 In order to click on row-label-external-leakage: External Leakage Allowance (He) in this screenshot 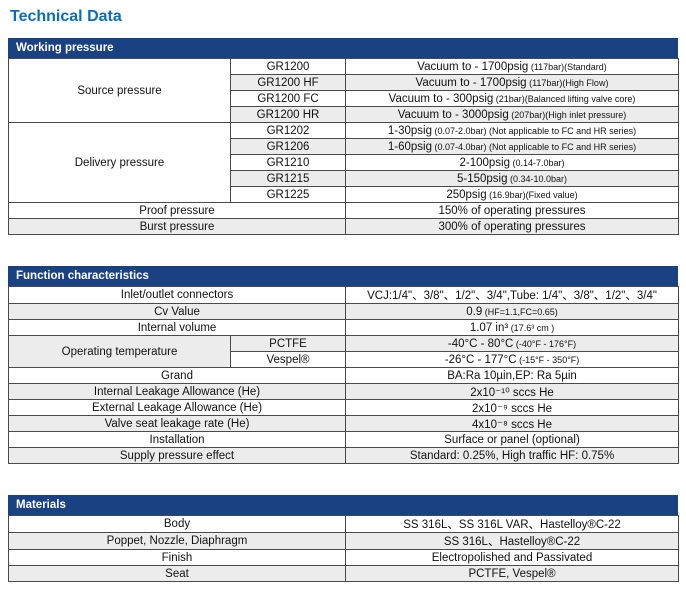, I will do `click(177, 407)`.